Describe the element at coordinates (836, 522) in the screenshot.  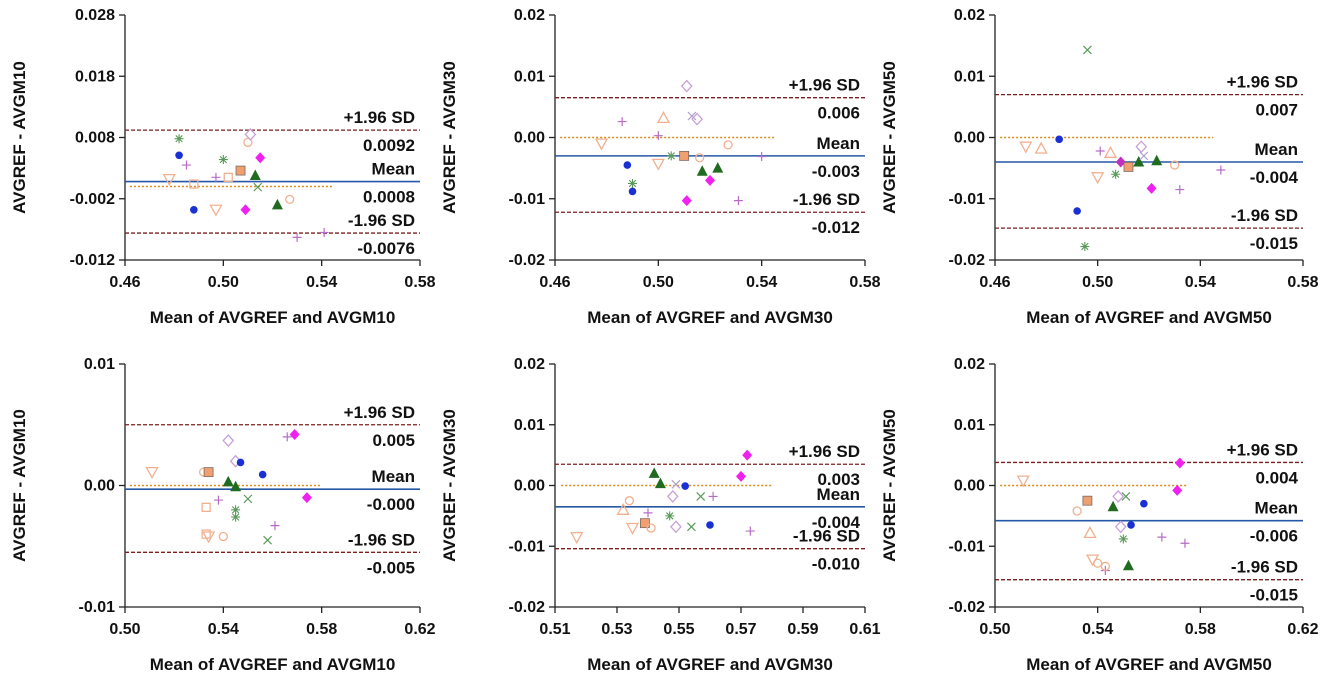
I see `mean-value: -0.004` at that location.